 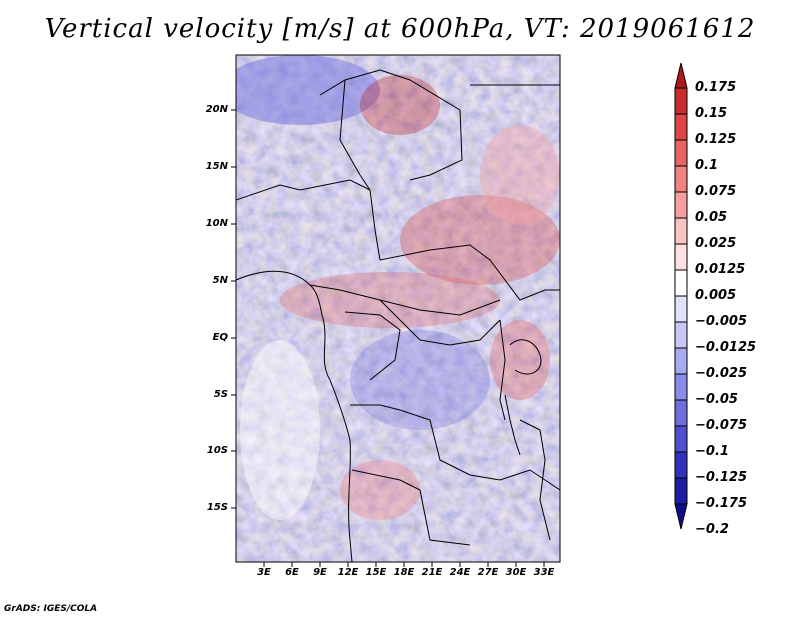 What do you see at coordinates (516, 572) in the screenshot?
I see `lon-label: 30E` at bounding box center [516, 572].